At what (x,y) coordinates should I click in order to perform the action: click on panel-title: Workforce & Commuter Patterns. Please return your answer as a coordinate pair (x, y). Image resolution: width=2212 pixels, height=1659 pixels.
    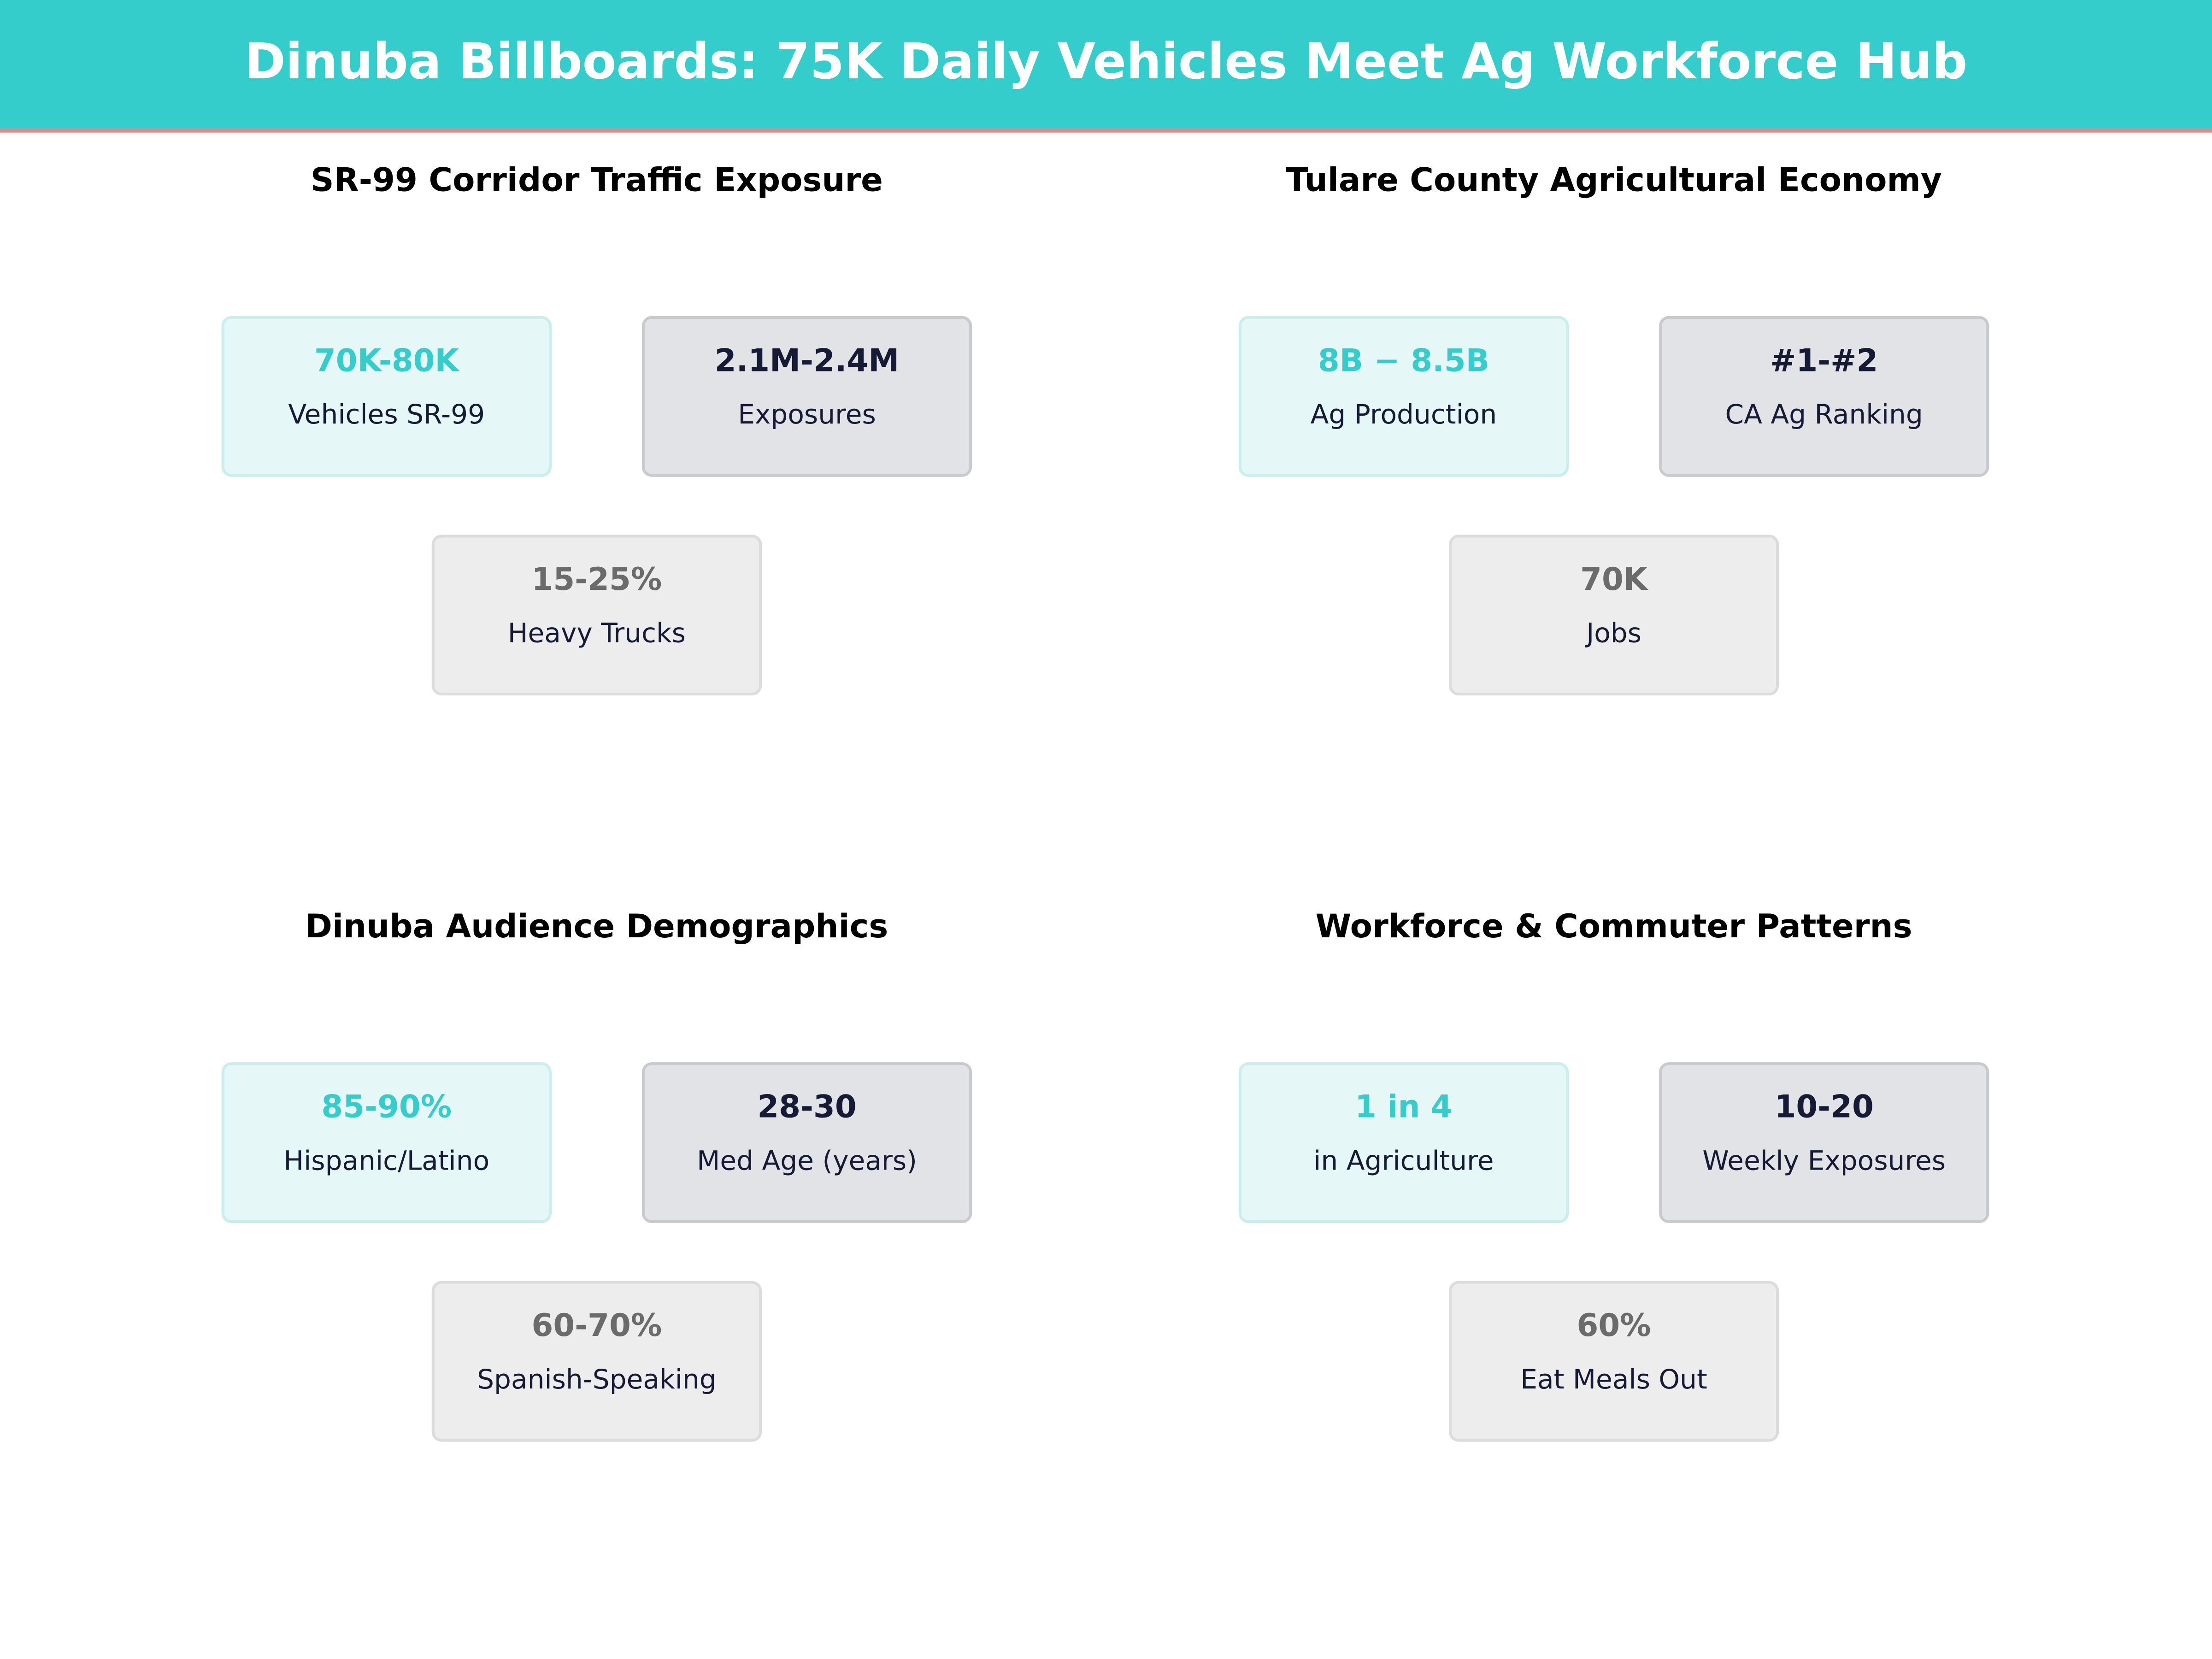
    Looking at the image, I should click on (1614, 926).